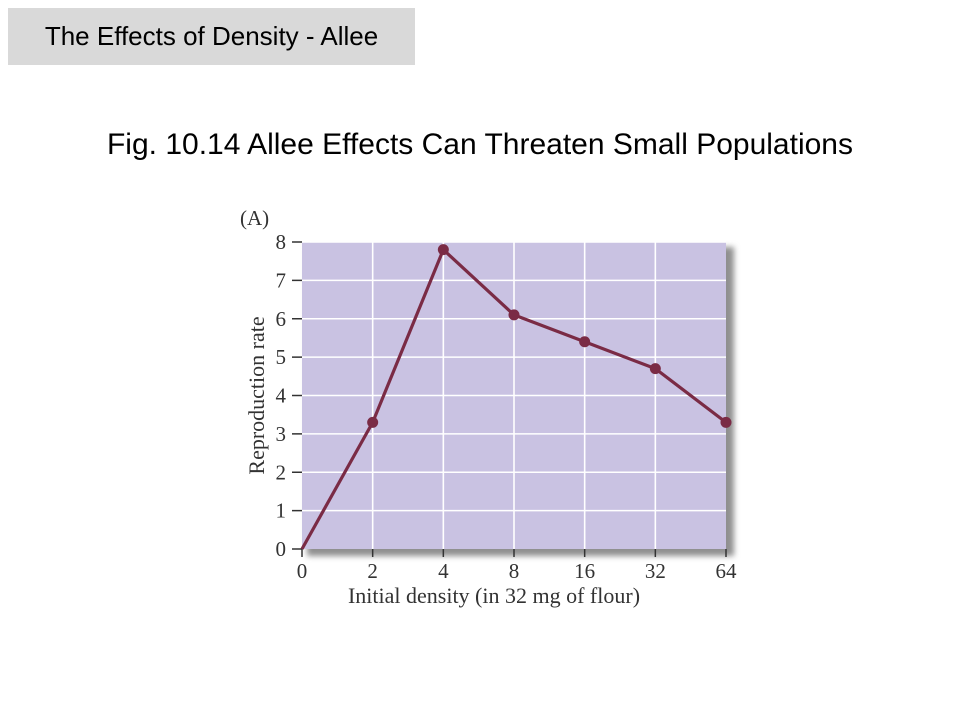 The image size is (960, 720). What do you see at coordinates (281, 472) in the screenshot?
I see `y-tick-label: 2` at bounding box center [281, 472].